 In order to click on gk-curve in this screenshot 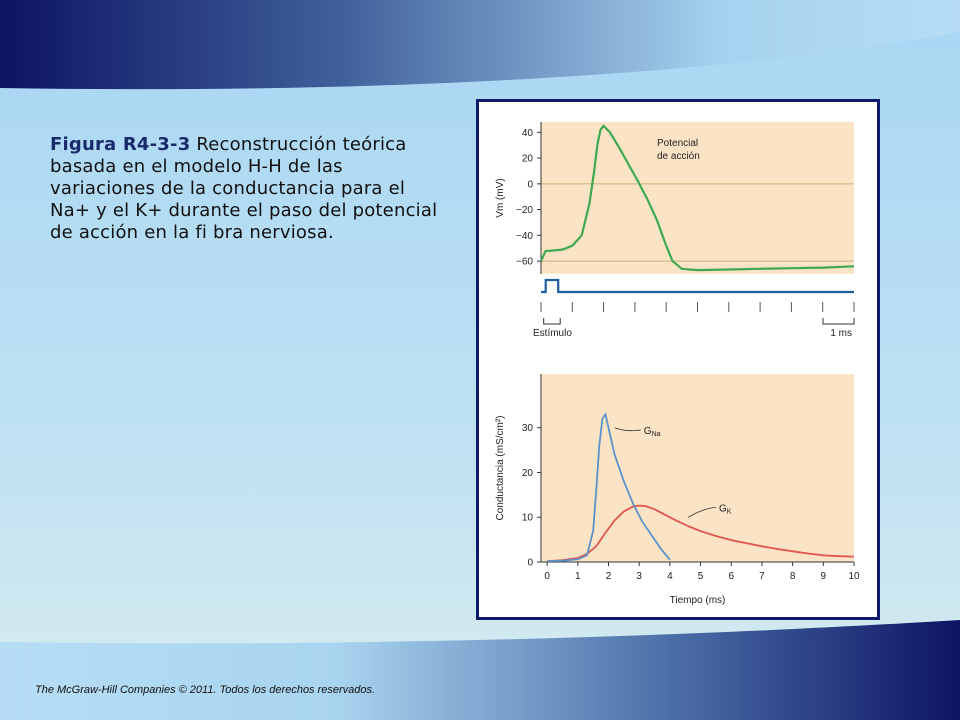, I will do `click(701, 533)`.